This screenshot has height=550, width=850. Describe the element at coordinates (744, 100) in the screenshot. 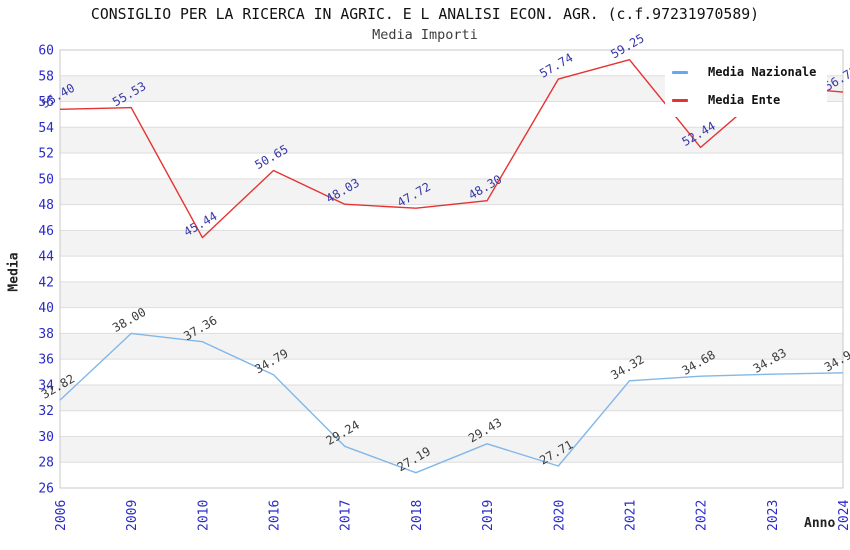

I see `legend-label-media-ente: Media Ente` at that location.